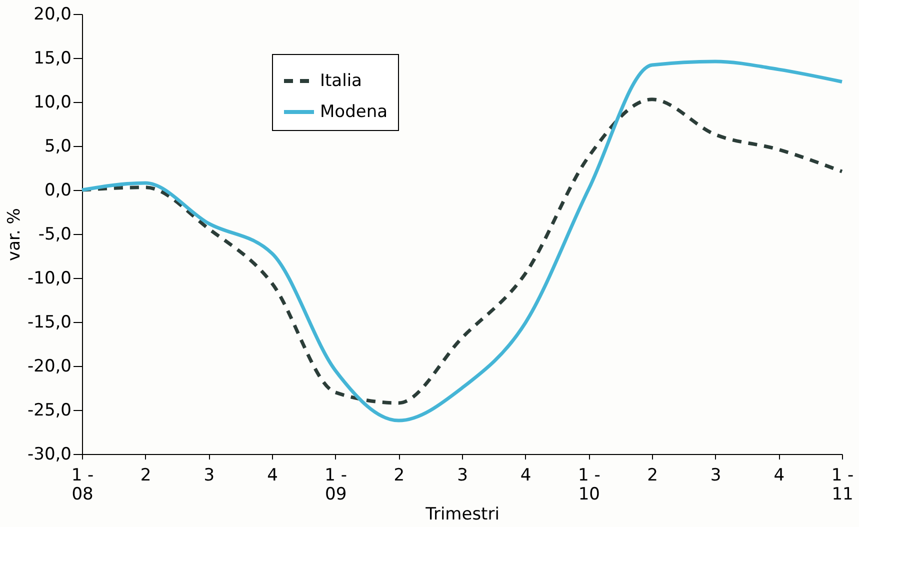 This screenshot has width=912, height=575. I want to click on y-tick-label: -30,0, so click(50, 454).